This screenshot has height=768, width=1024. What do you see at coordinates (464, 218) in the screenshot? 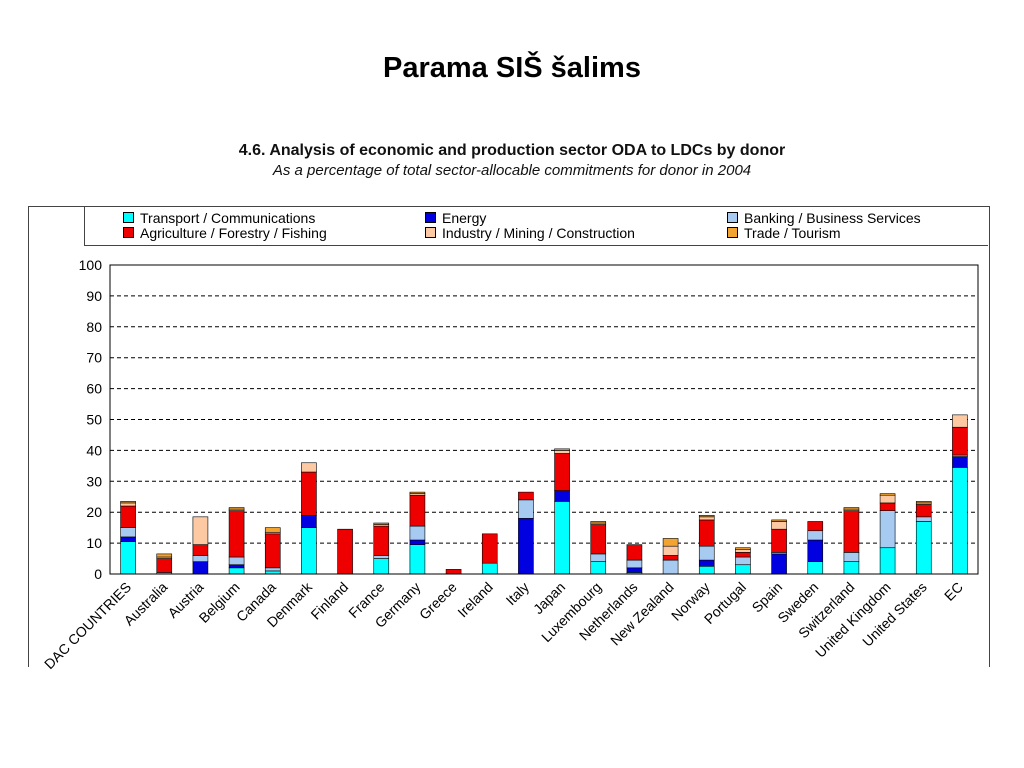
I see `legend-label-energy: Energy` at bounding box center [464, 218].